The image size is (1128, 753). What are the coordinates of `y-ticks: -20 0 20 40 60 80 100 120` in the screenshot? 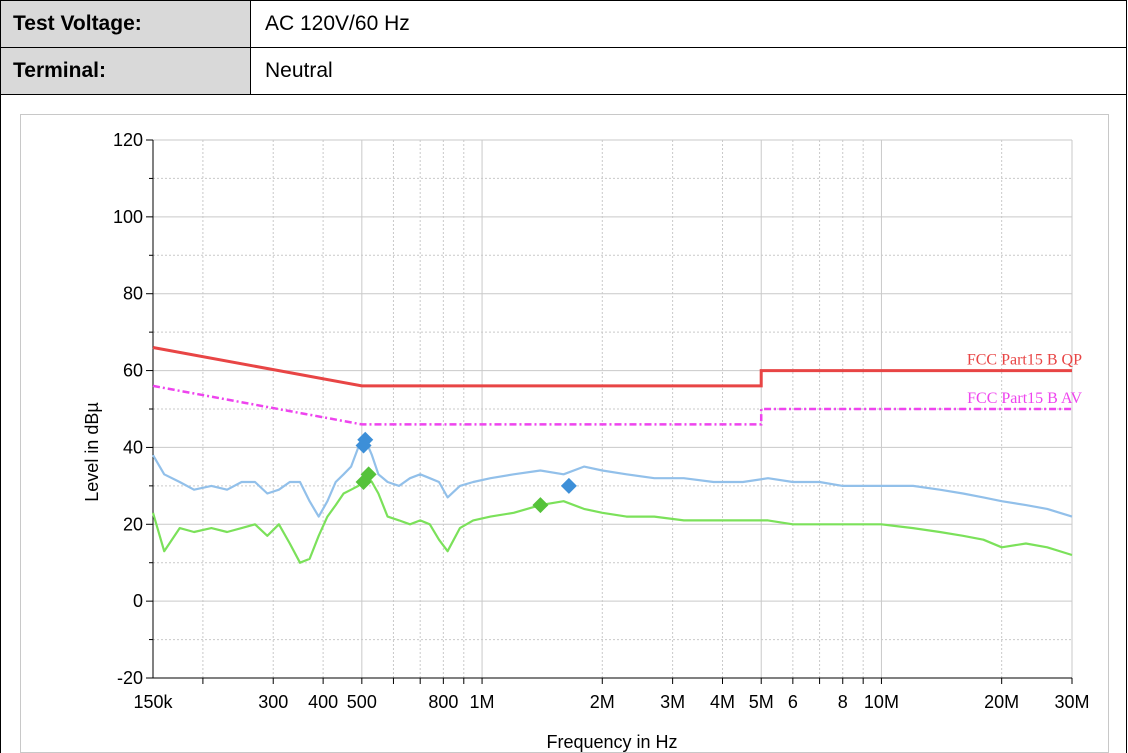 It's located at (133, 409).